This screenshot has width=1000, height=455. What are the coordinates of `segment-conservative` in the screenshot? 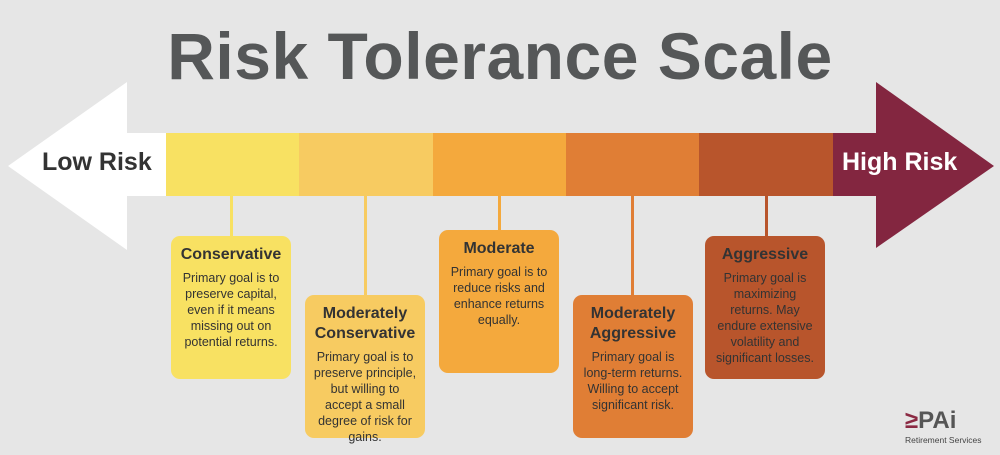 It's located at (232, 164).